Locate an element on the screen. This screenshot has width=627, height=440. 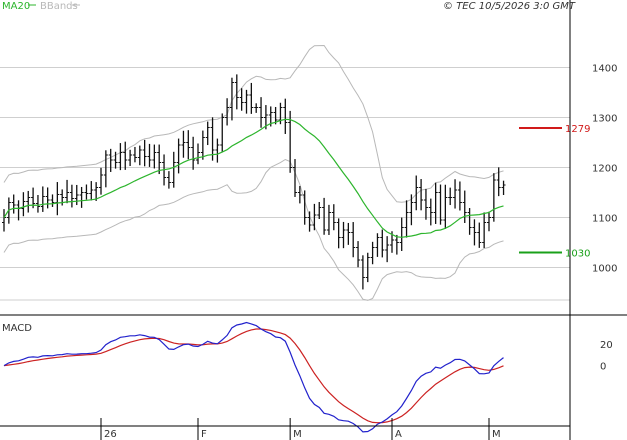
price-tick-label: 1400 is located at coordinates (604, 69).